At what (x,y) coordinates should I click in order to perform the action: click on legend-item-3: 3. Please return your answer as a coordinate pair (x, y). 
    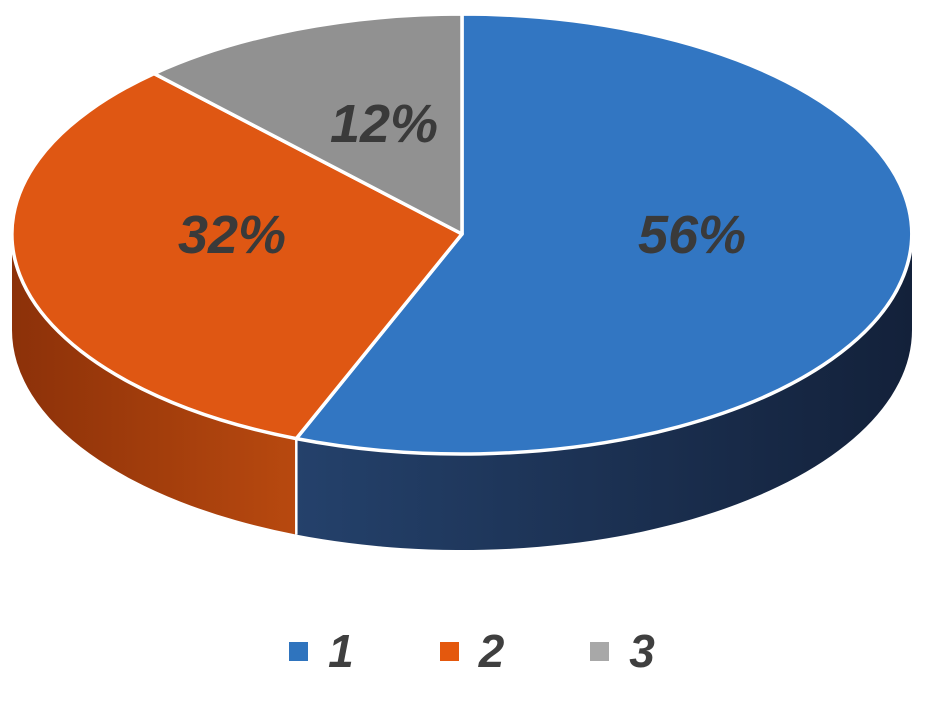
    Looking at the image, I should click on (622, 651).